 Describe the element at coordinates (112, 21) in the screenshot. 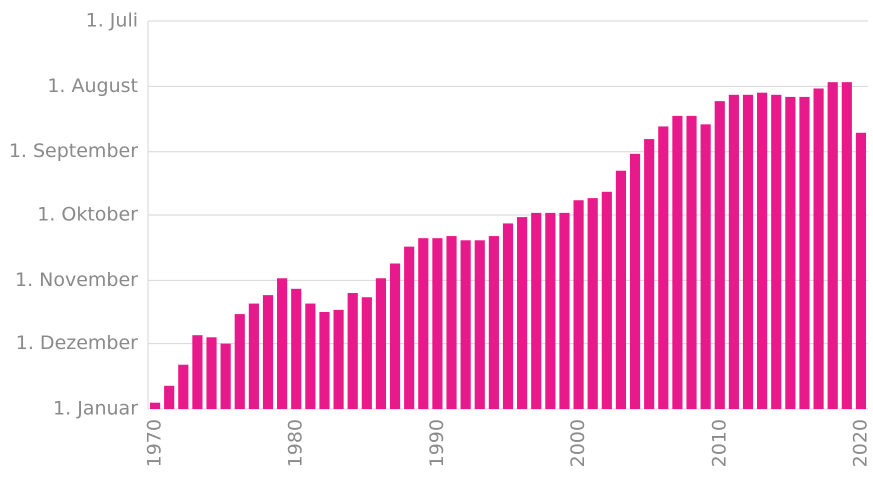

I see `y-tick-label: 1. Juli` at that location.